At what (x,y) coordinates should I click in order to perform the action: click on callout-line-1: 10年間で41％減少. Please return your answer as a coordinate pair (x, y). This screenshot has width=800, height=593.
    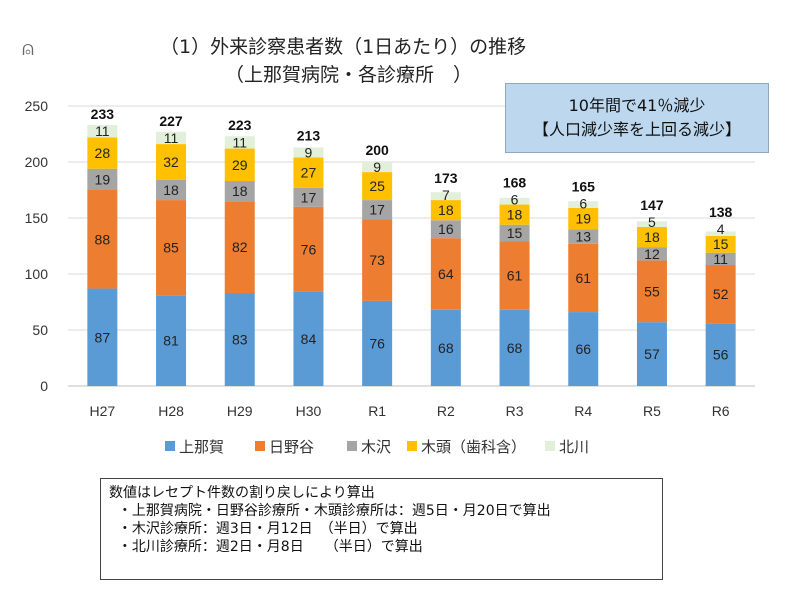
    Looking at the image, I should click on (637, 105).